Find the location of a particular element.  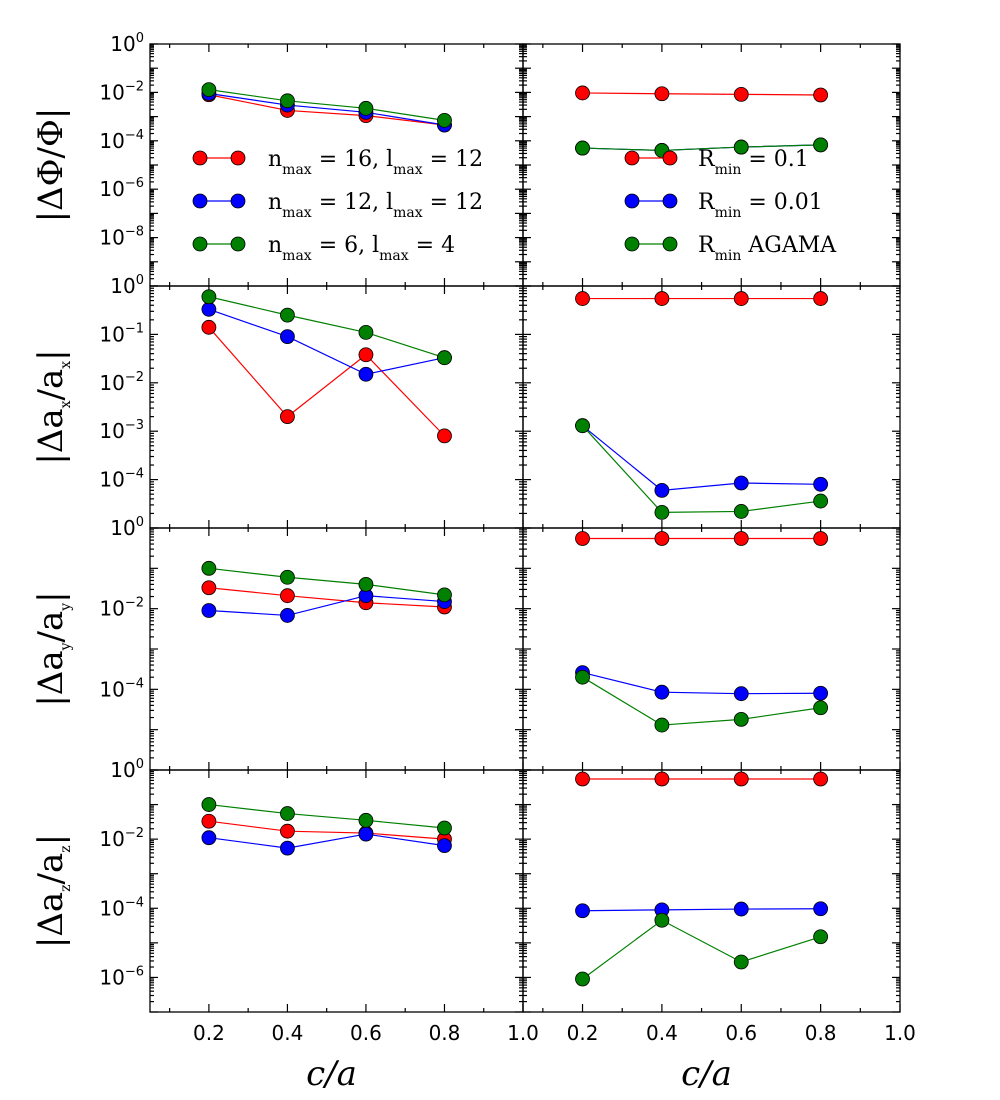

legend-label: nmax​ = 16, lmax​ = 12 is located at coordinates (375, 162).